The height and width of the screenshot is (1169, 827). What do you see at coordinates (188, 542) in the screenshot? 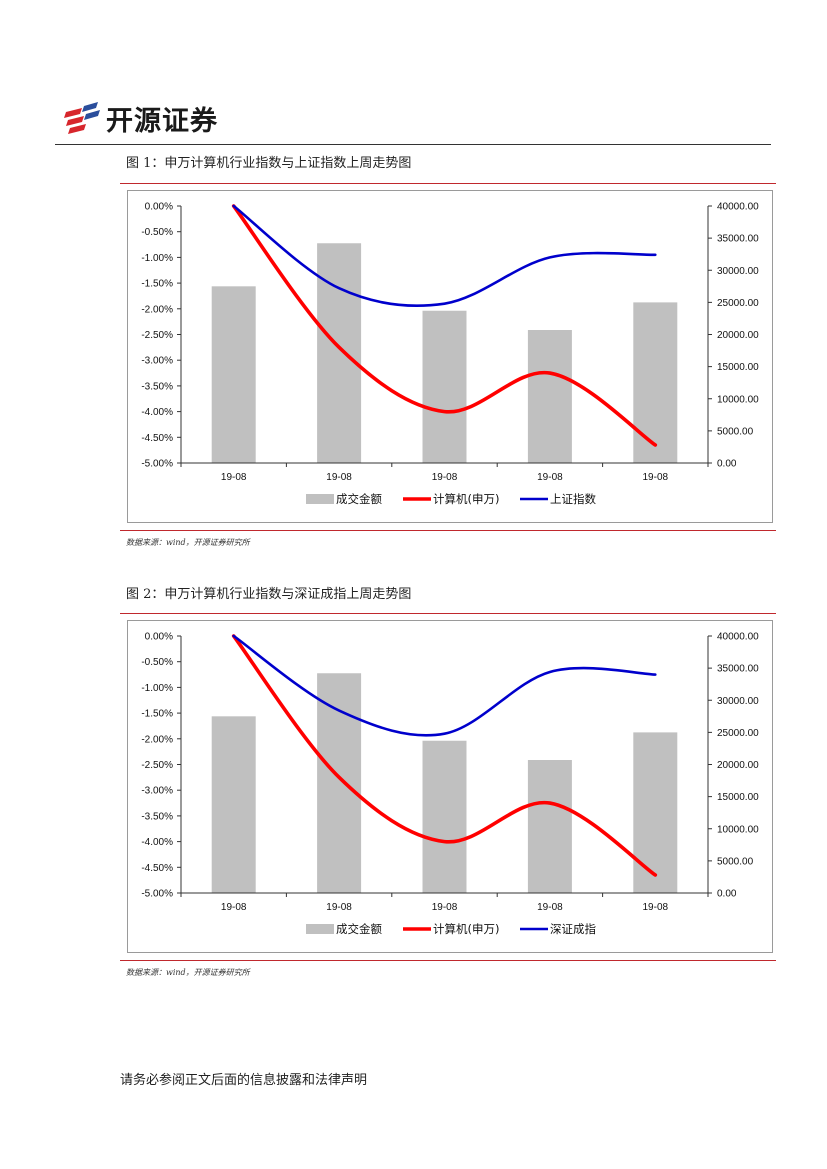
I see `figure-1-source: 数据来源：wind，开源证券研究所` at bounding box center [188, 542].